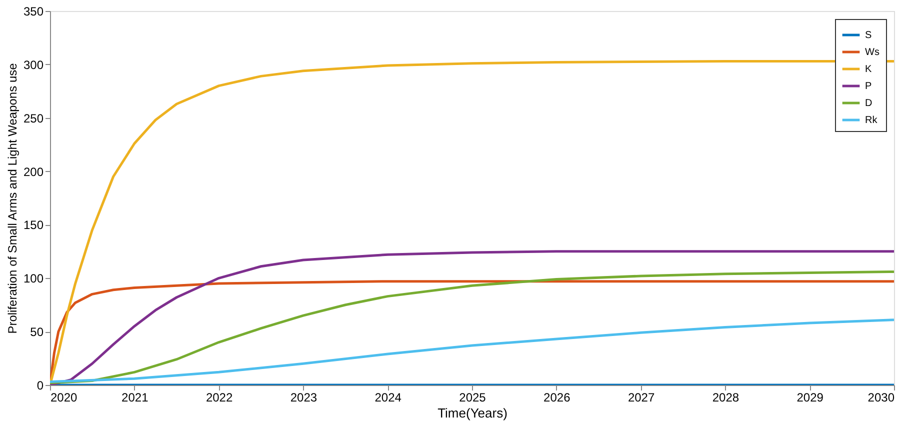  What do you see at coordinates (868, 35) in the screenshot?
I see `legend-label: S` at bounding box center [868, 35].